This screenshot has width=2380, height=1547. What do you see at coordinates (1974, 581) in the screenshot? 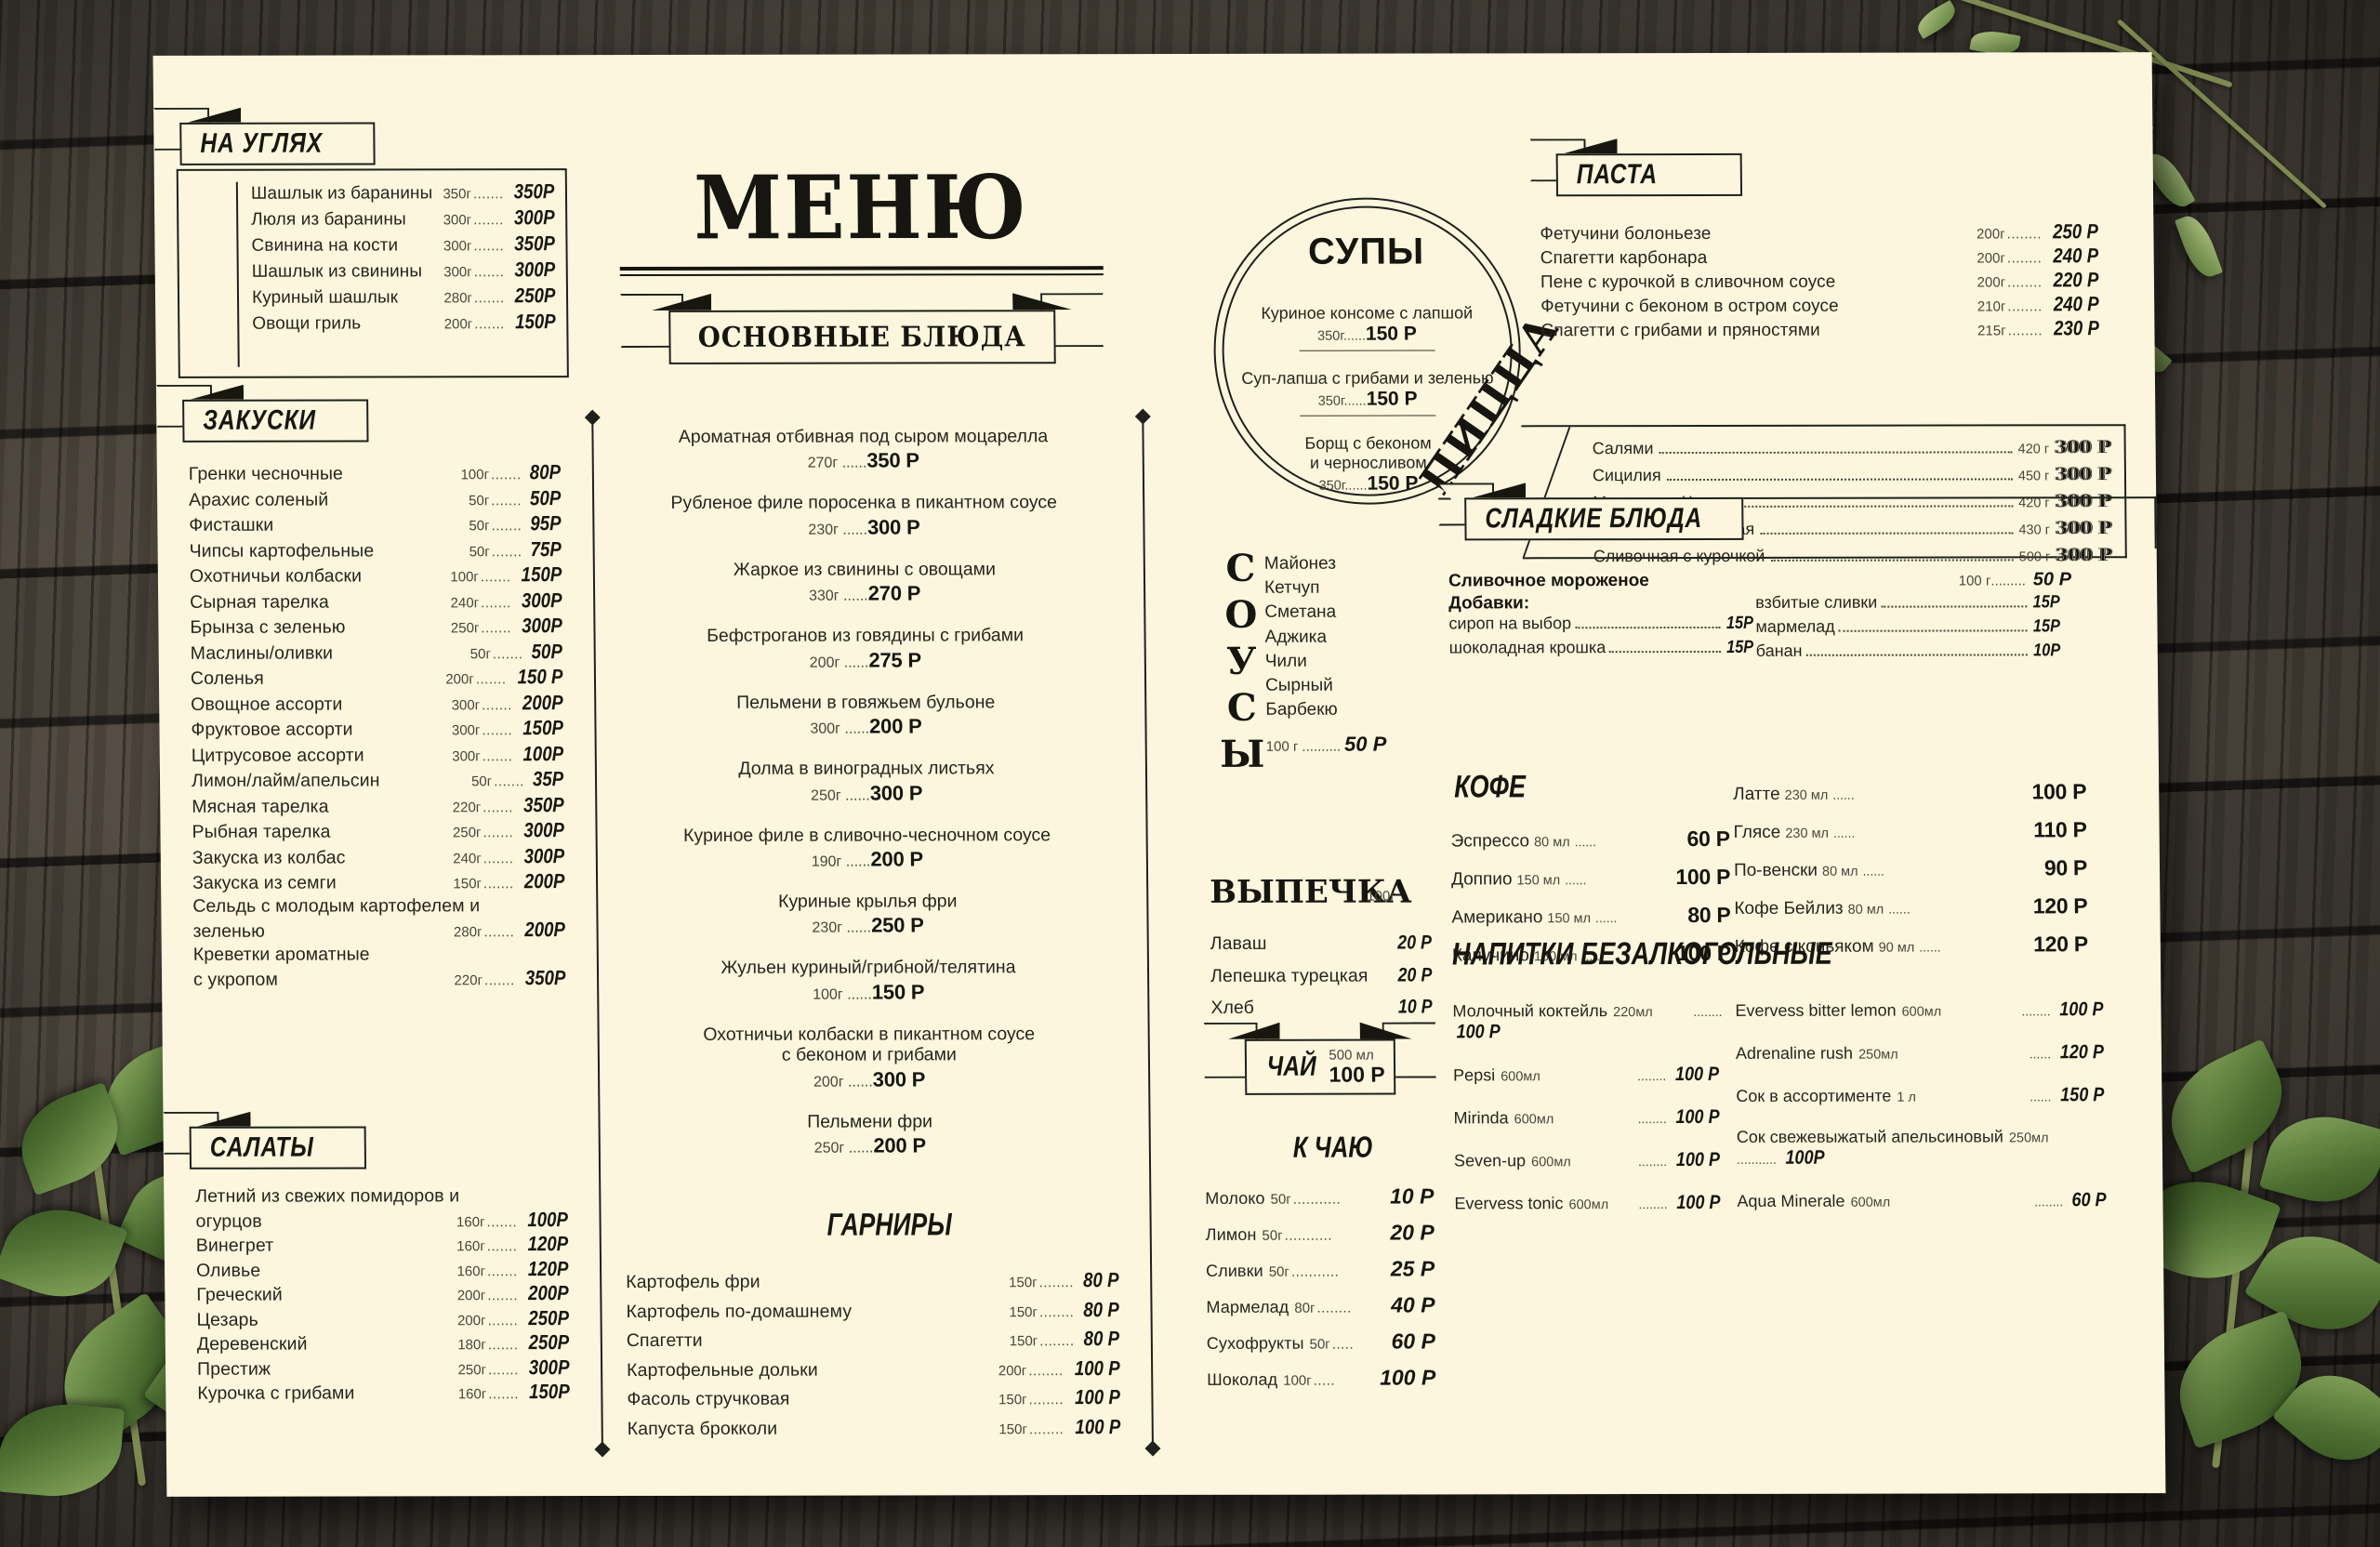
I see `dessert-main-weight: 100 г` at bounding box center [1974, 581].